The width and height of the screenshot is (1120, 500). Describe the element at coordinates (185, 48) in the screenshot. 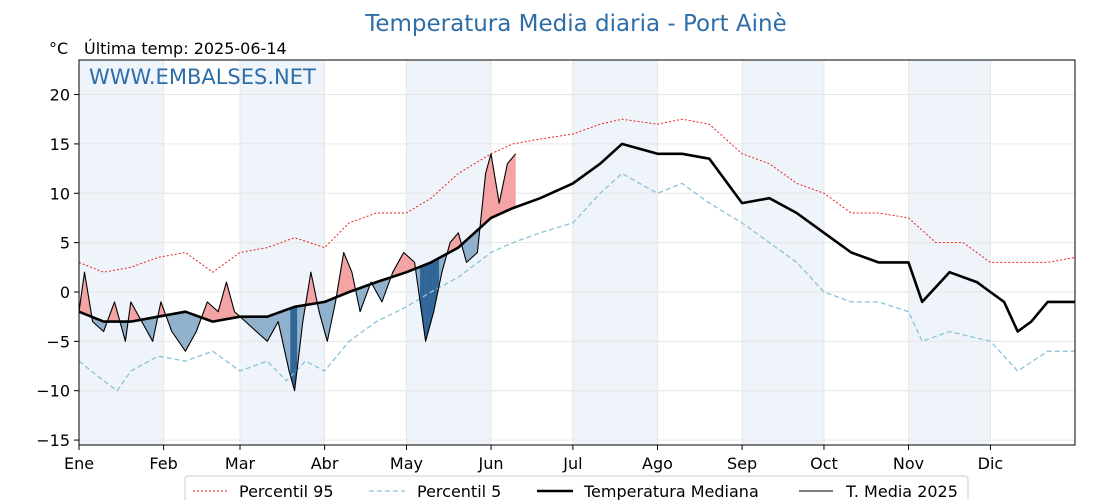

I see `last-temp-label: Última temp: 2025-06-14` at that location.